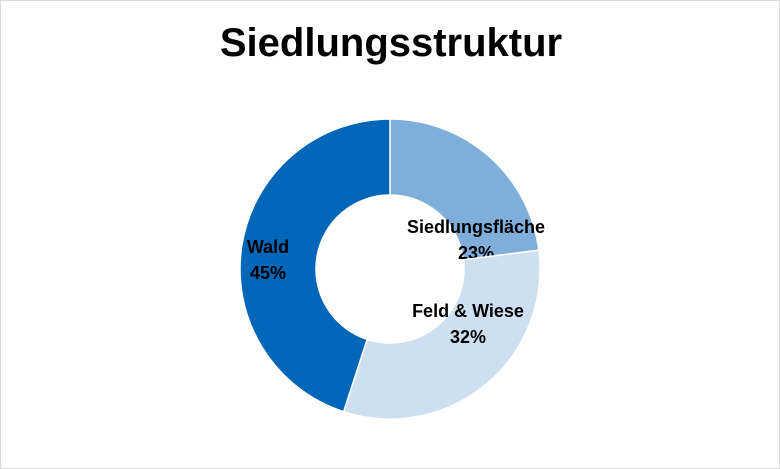 This screenshot has width=780, height=469. Describe the element at coordinates (468, 337) in the screenshot. I see `slice-value-feld-wiese: 32%` at that location.